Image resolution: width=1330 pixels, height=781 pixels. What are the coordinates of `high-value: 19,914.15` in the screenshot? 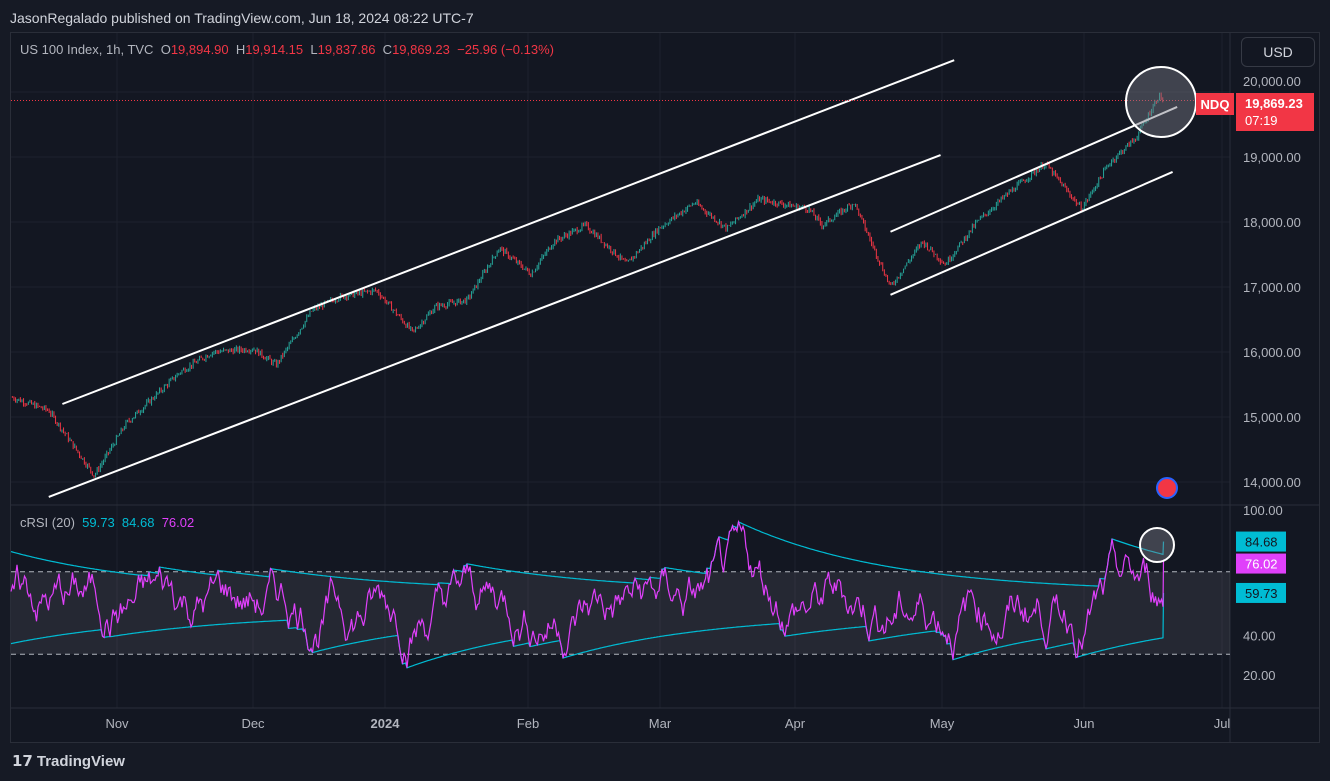 It's located at (274, 49).